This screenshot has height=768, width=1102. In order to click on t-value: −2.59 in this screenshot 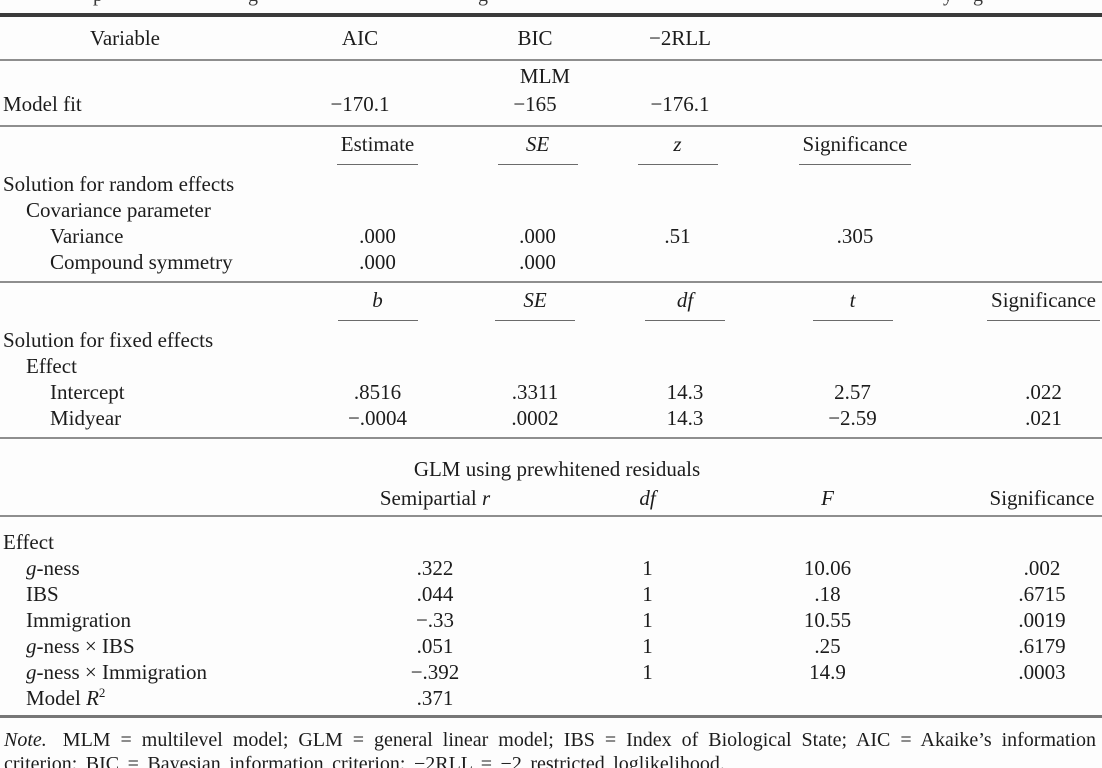, I will do `click(852, 418)`.